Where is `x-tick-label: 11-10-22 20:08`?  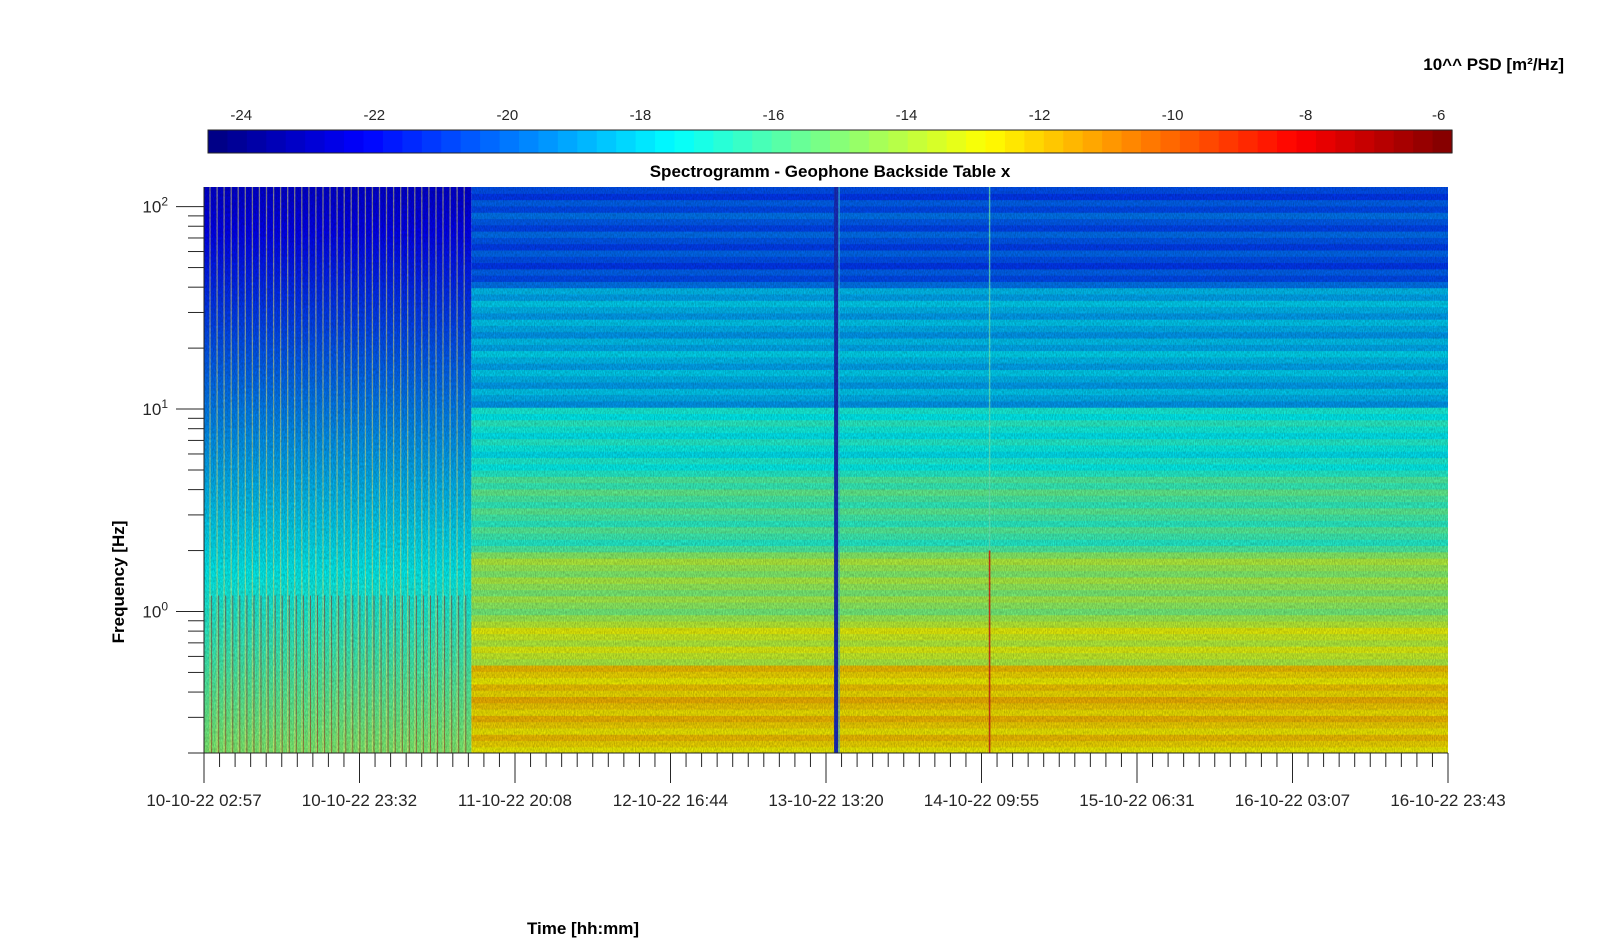
x-tick-label: 11-10-22 20:08 is located at coordinates (515, 800).